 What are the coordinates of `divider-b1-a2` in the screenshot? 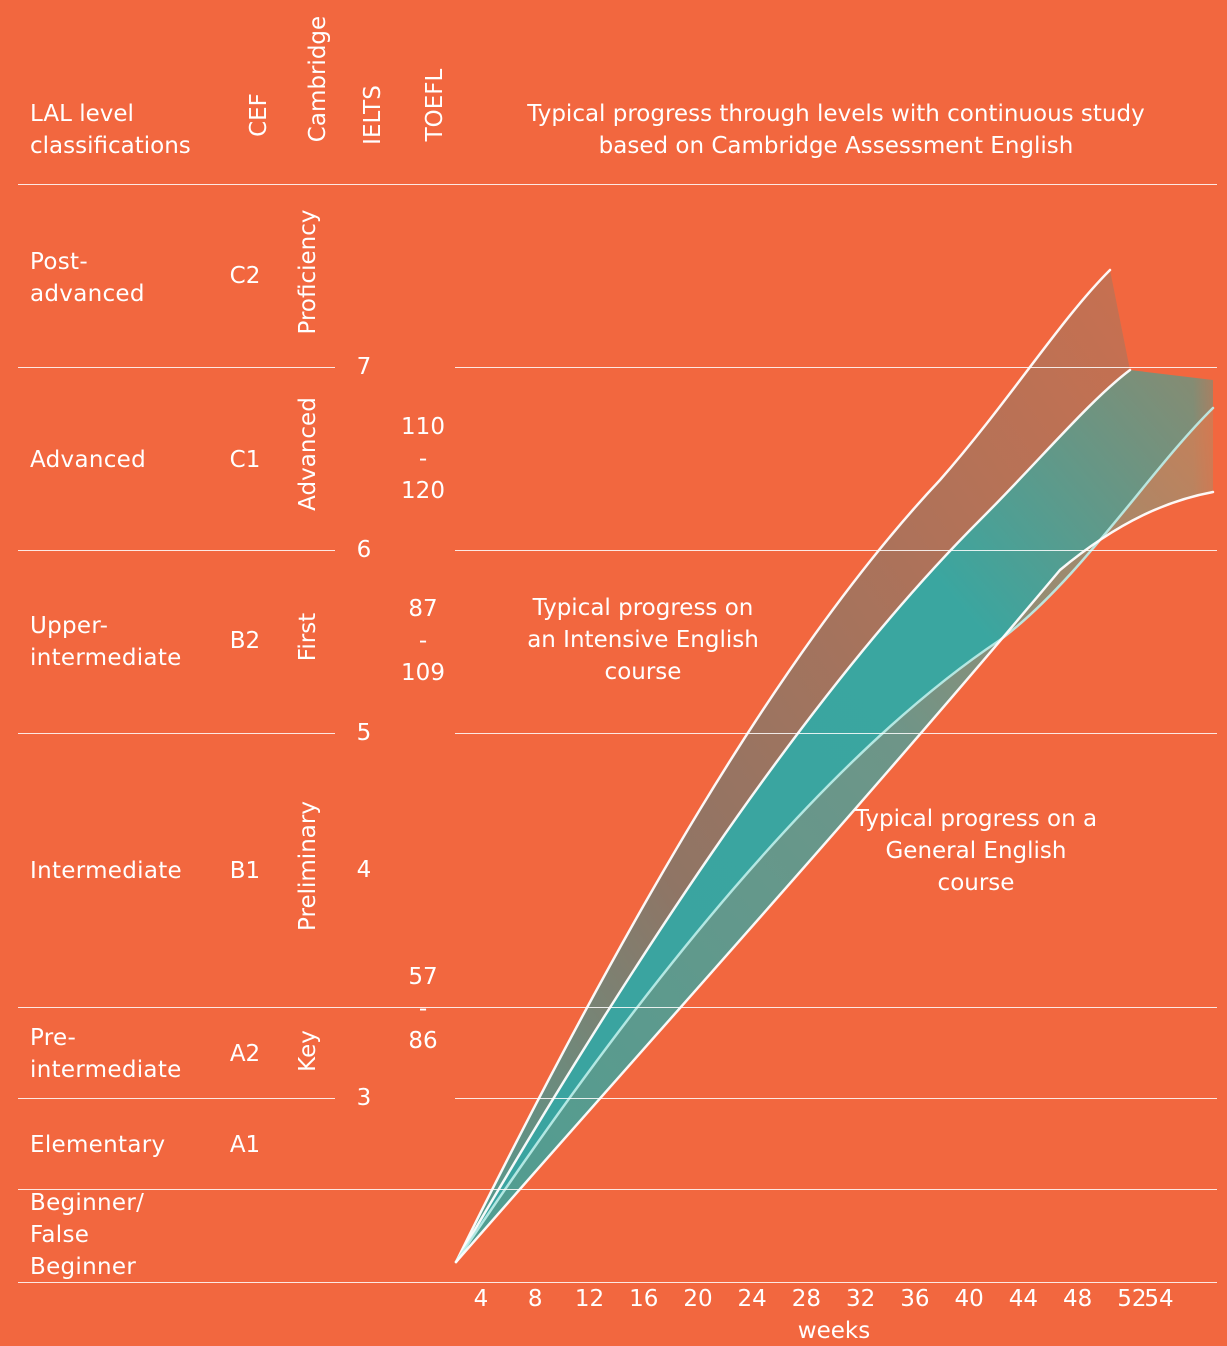 It's located at (617, 1007).